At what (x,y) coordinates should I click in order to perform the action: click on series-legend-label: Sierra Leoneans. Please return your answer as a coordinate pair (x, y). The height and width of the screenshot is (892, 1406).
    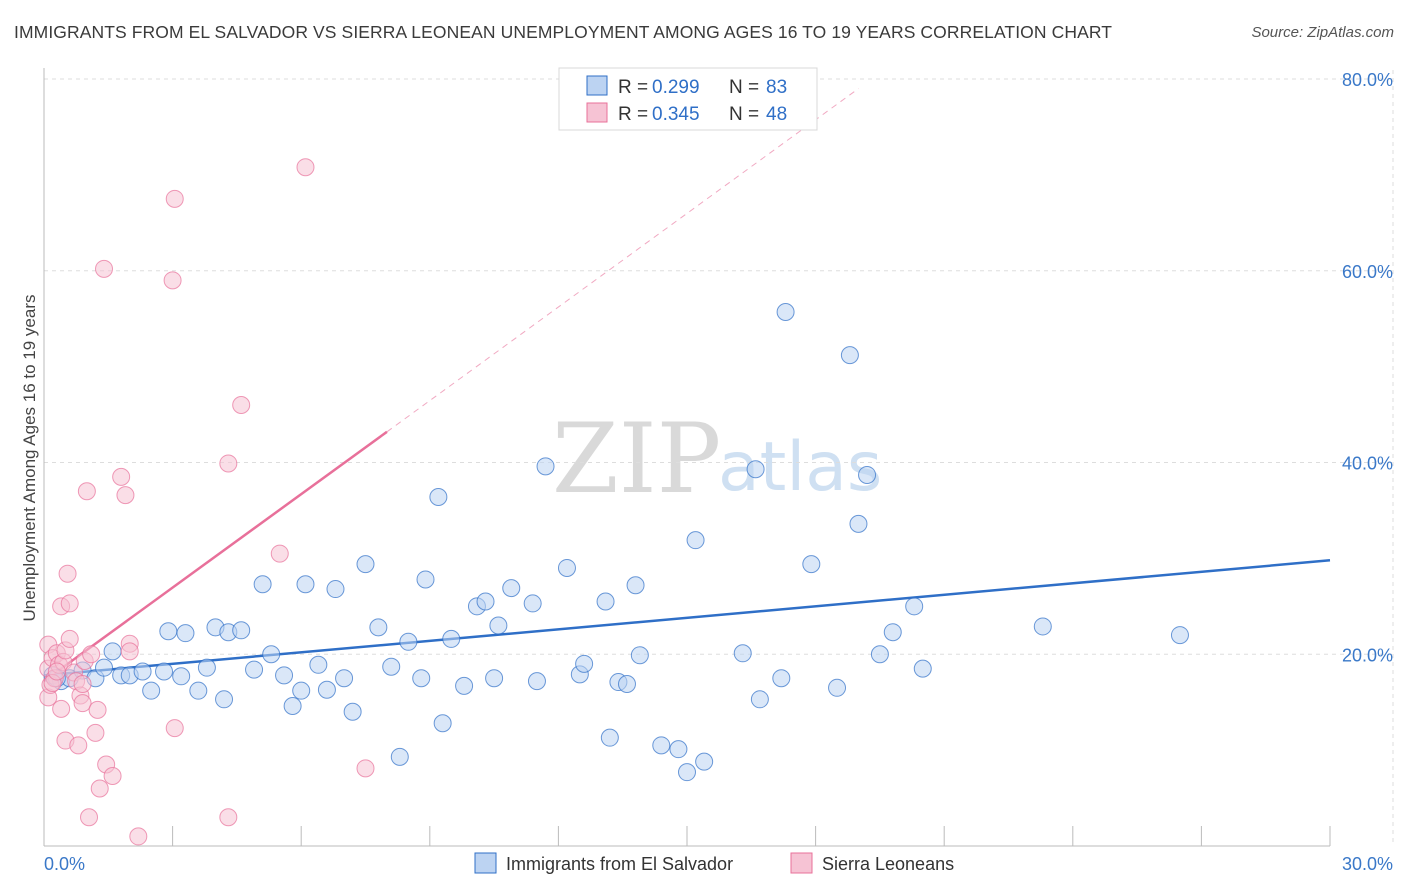
    Looking at the image, I should click on (888, 864).